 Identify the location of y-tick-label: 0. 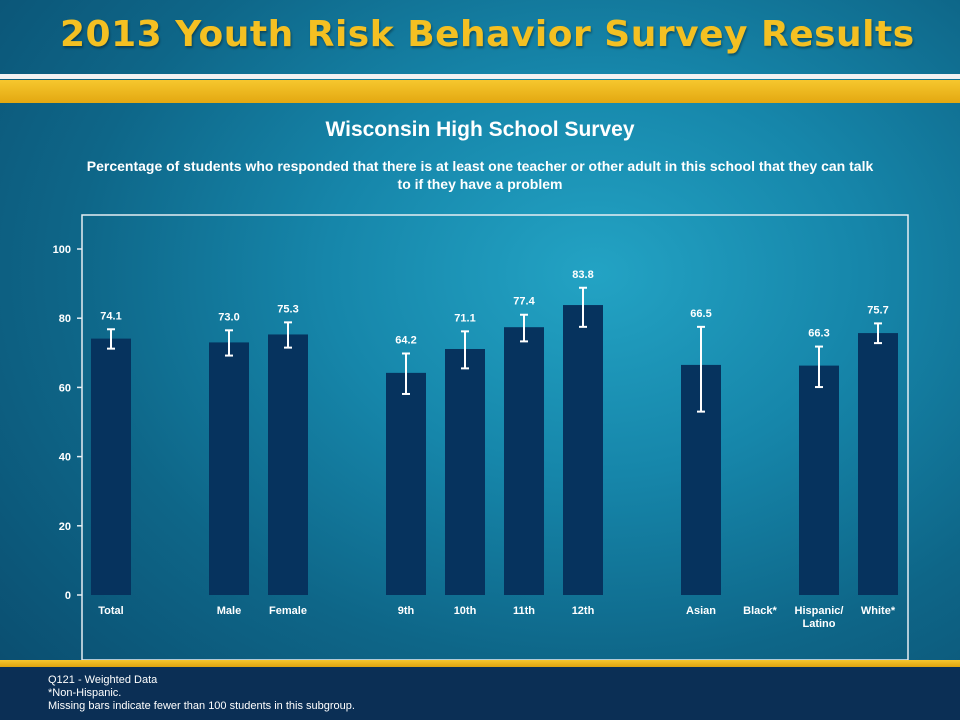
(68, 596).